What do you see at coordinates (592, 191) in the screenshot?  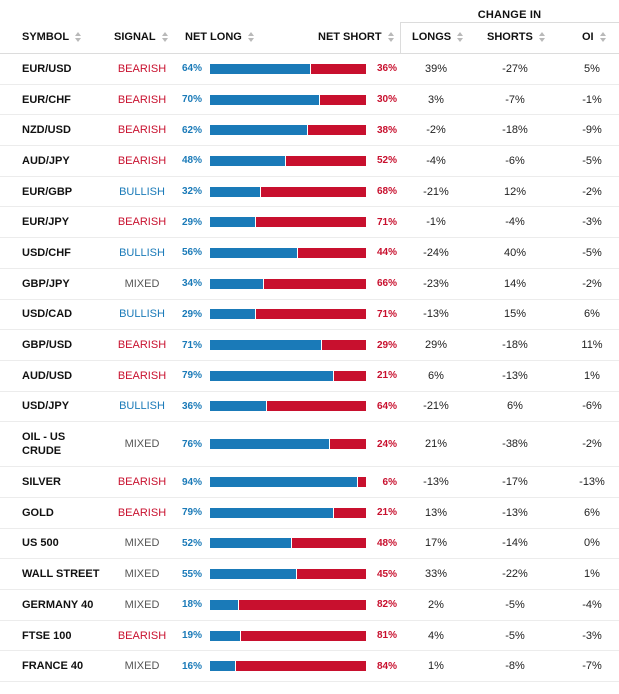 I see `change-oi-value: -2%` at bounding box center [592, 191].